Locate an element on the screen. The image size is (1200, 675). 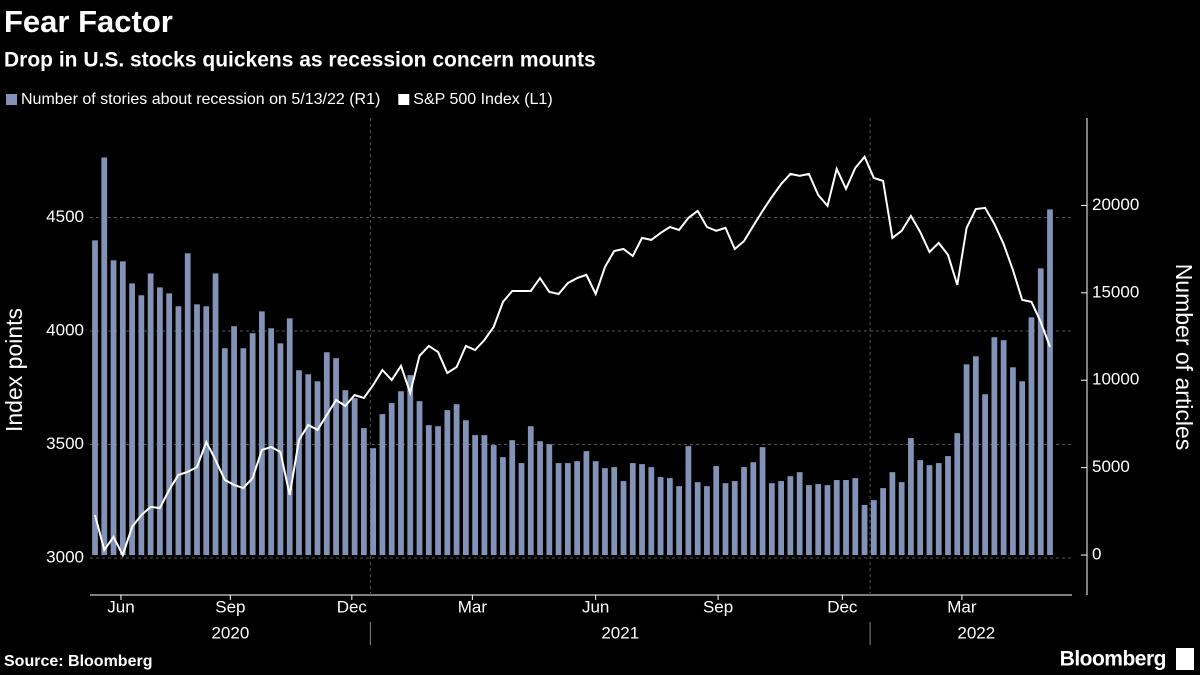
y2-tick-label: 5000 is located at coordinates (1111, 466).